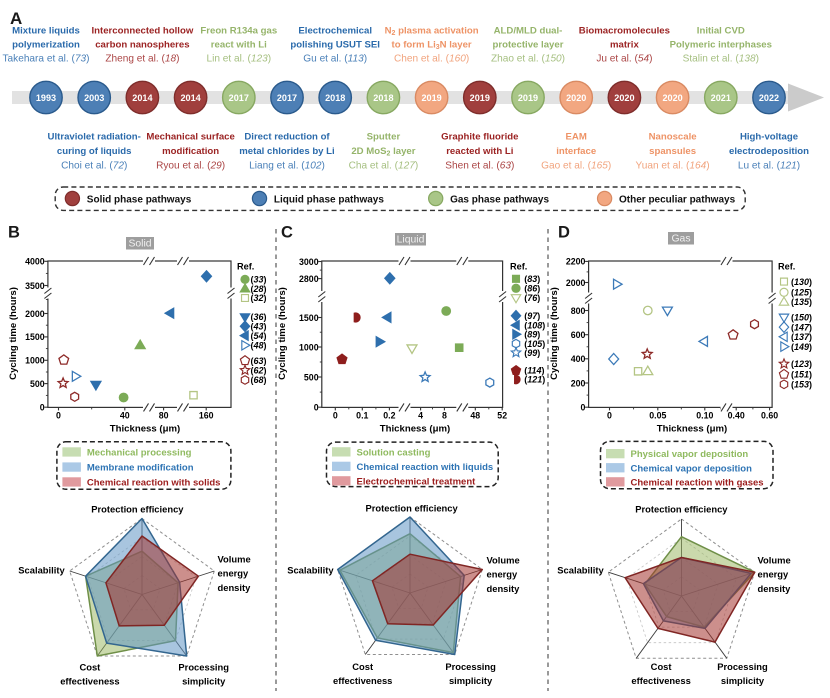  What do you see at coordinates (502, 415) in the screenshot?
I see `svg-text: 52` at bounding box center [502, 415].